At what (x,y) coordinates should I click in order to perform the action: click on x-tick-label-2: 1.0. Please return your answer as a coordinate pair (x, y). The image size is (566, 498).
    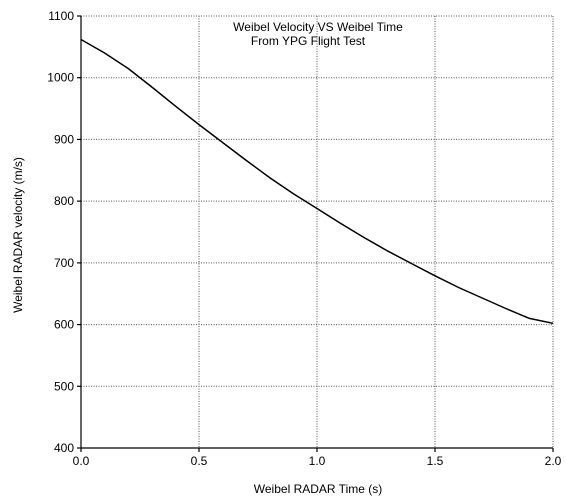
    Looking at the image, I should click on (317, 461).